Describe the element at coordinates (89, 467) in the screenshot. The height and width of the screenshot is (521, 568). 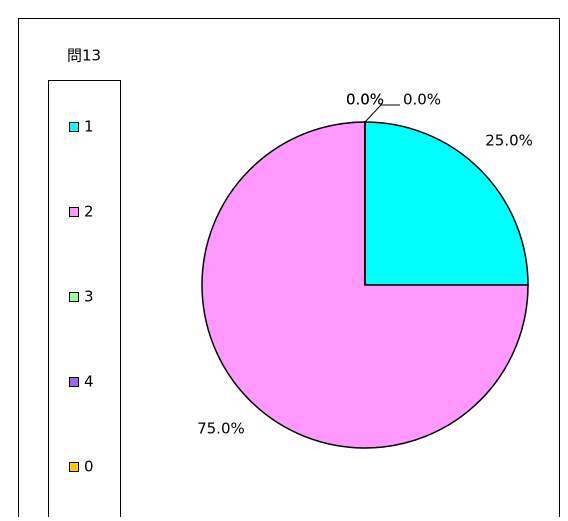
I see `legend-label: 0` at that location.